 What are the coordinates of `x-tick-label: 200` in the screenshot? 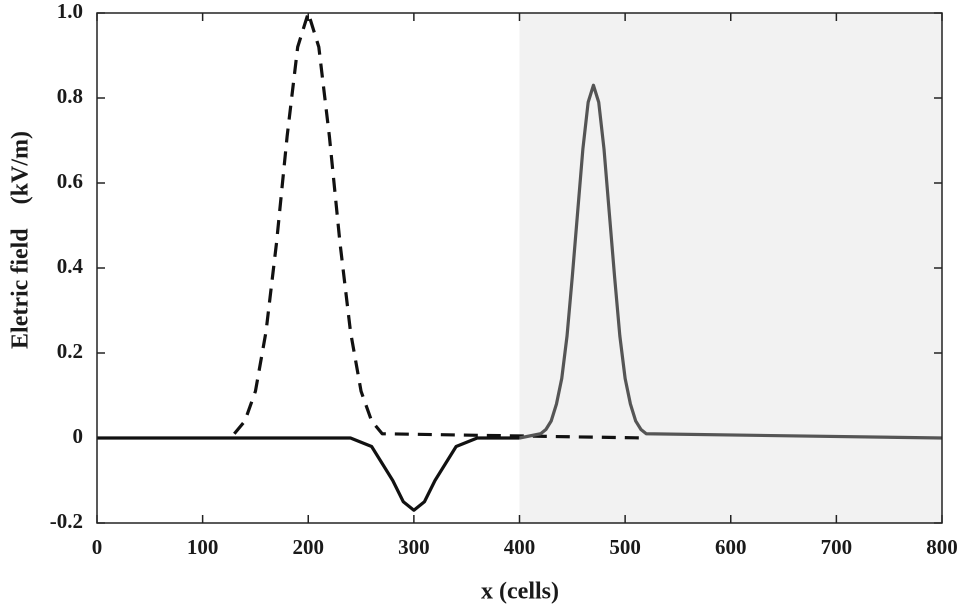 It's located at (309, 547).